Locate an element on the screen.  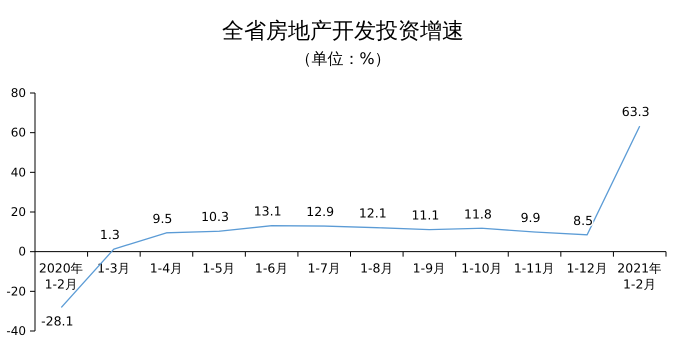
y-tick-label: 0 is located at coordinates (22, 251).